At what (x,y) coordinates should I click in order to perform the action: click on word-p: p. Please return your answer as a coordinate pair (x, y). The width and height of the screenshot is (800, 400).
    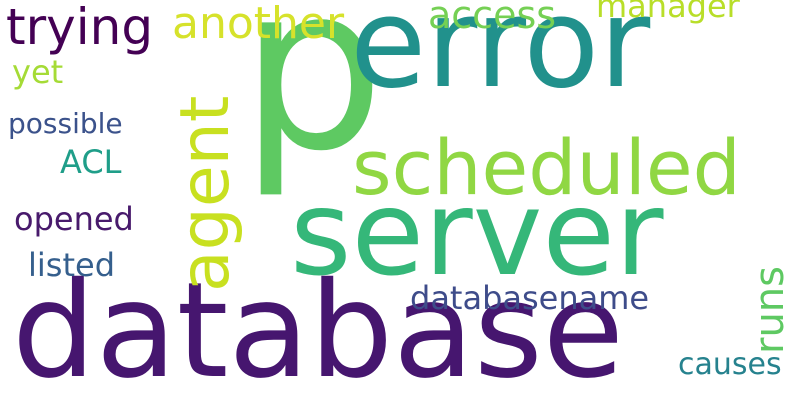
    Looking at the image, I should click on (312, 100).